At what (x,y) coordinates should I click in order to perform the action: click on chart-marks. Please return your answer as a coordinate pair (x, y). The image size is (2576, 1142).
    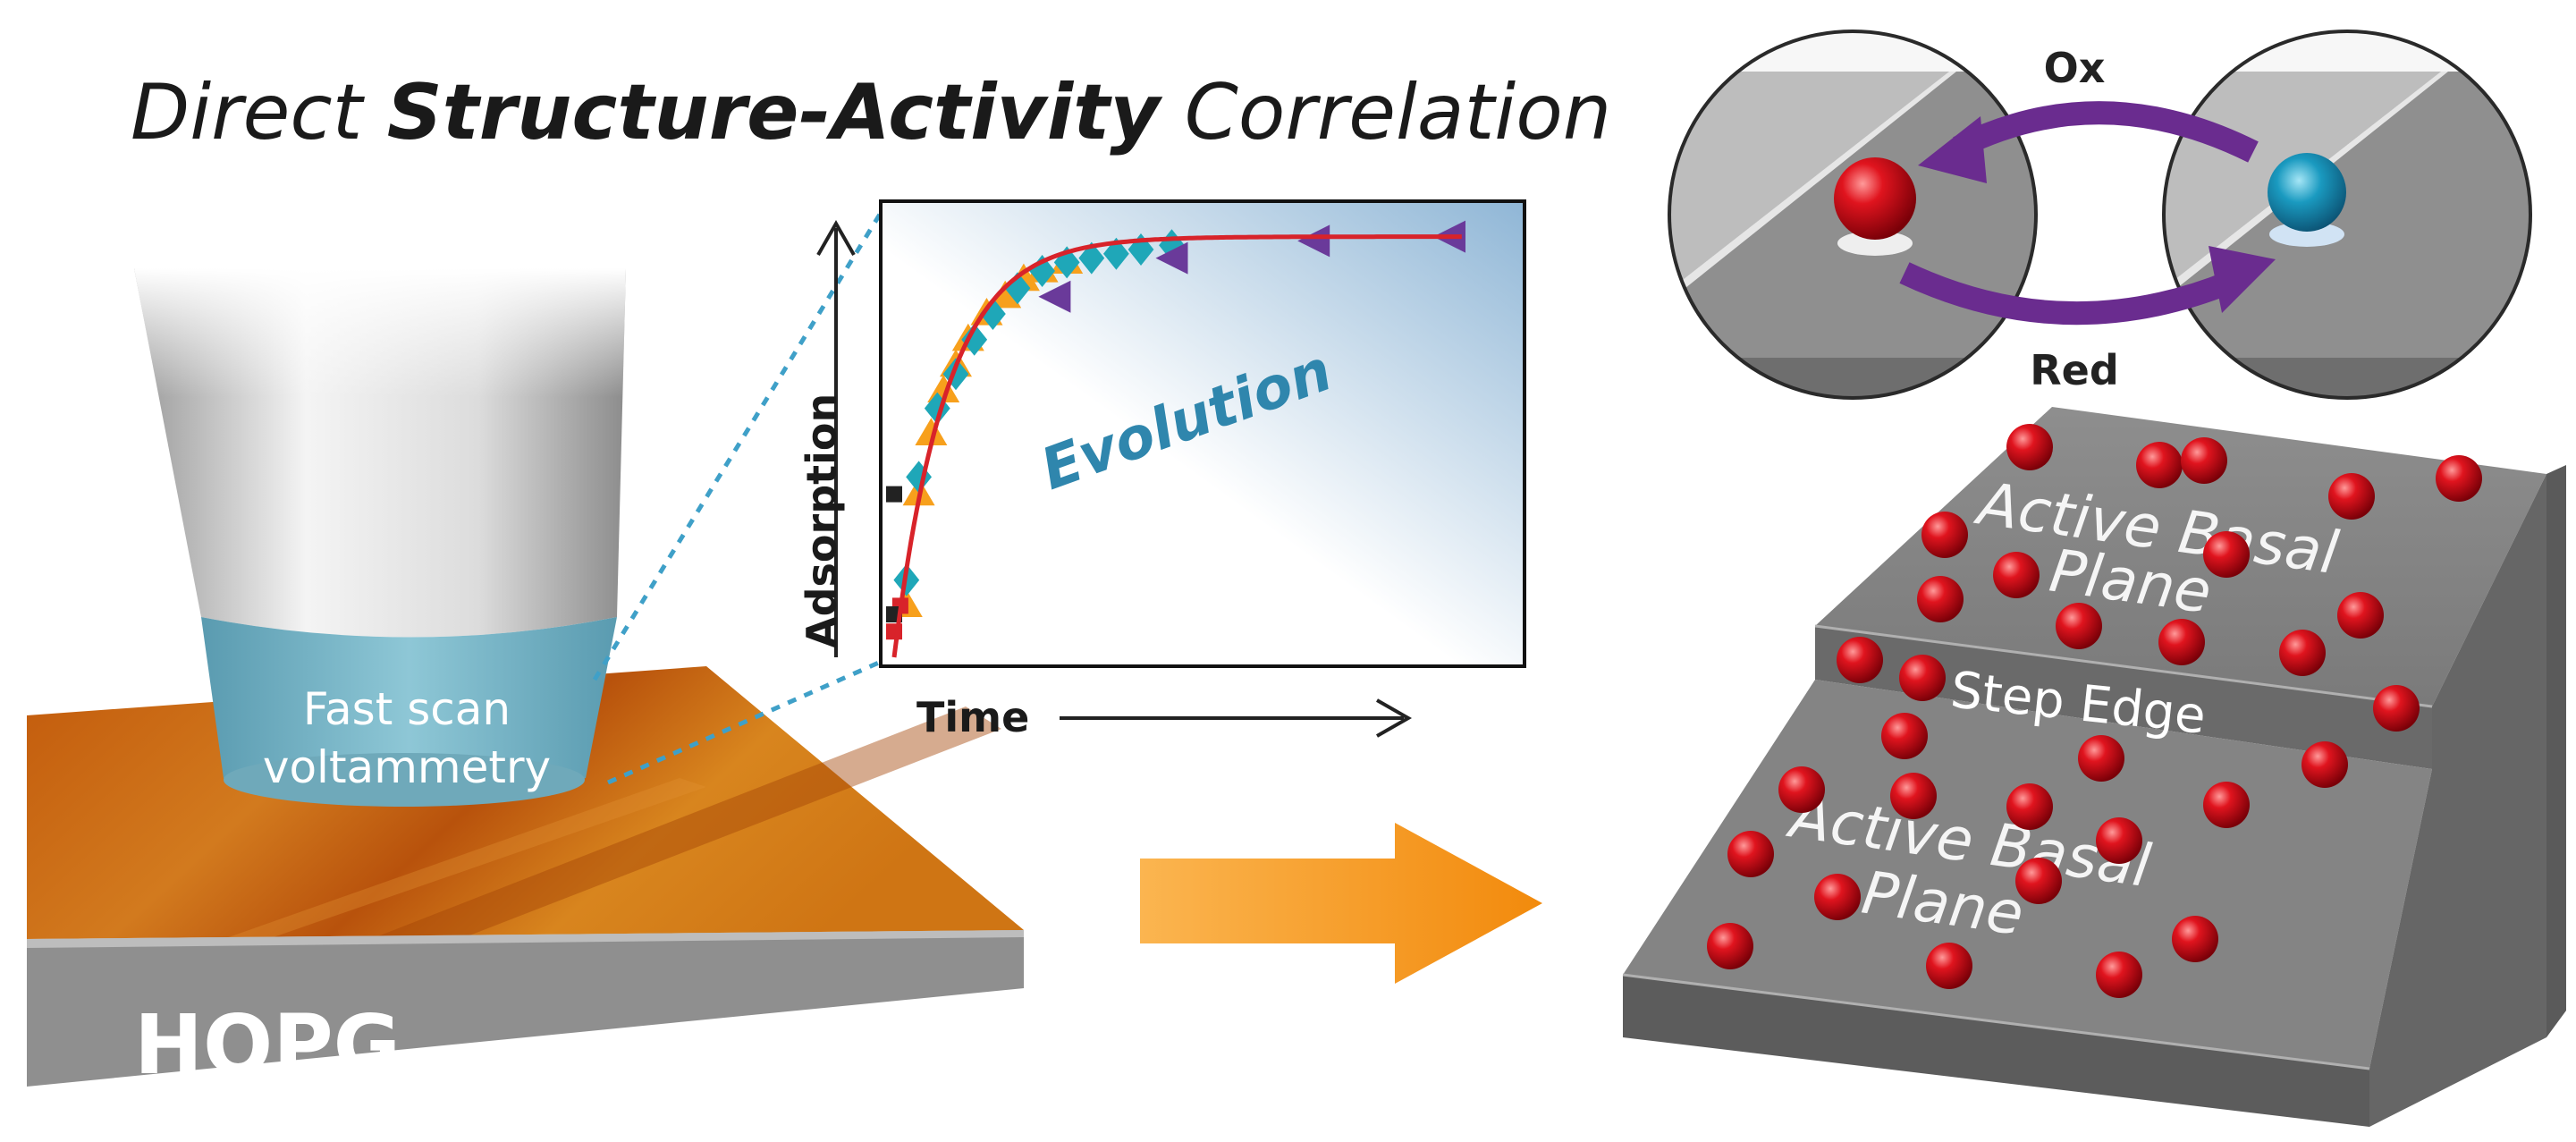
    Looking at the image, I should click on (1175, 439).